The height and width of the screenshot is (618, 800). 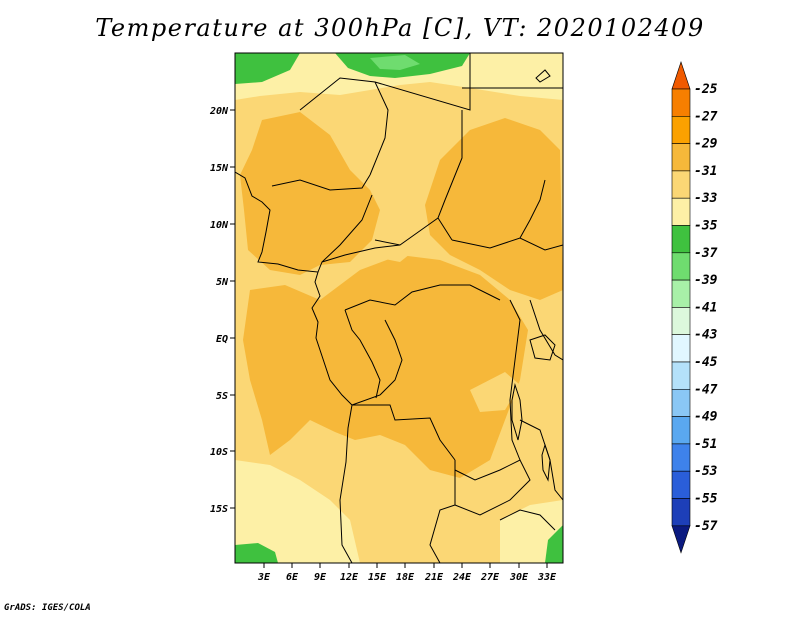 What do you see at coordinates (706, 335) in the screenshot?
I see `colorbar-label: -43` at bounding box center [706, 335].